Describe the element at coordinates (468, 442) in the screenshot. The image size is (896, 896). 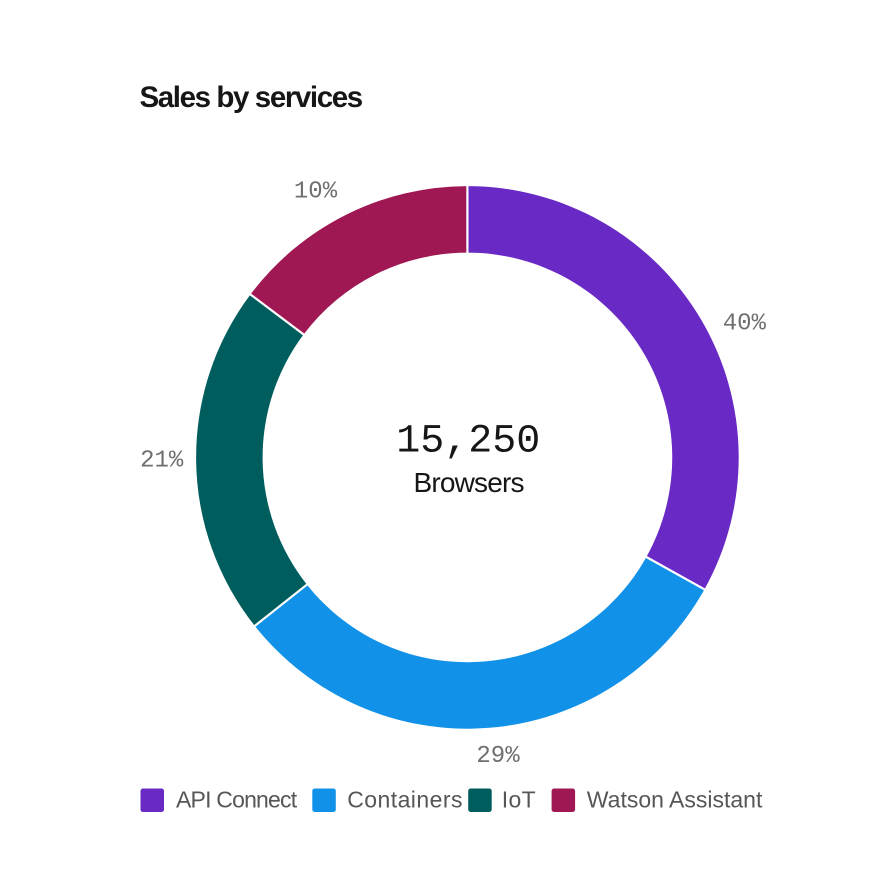
I see `svg-text: 15,250` at that location.